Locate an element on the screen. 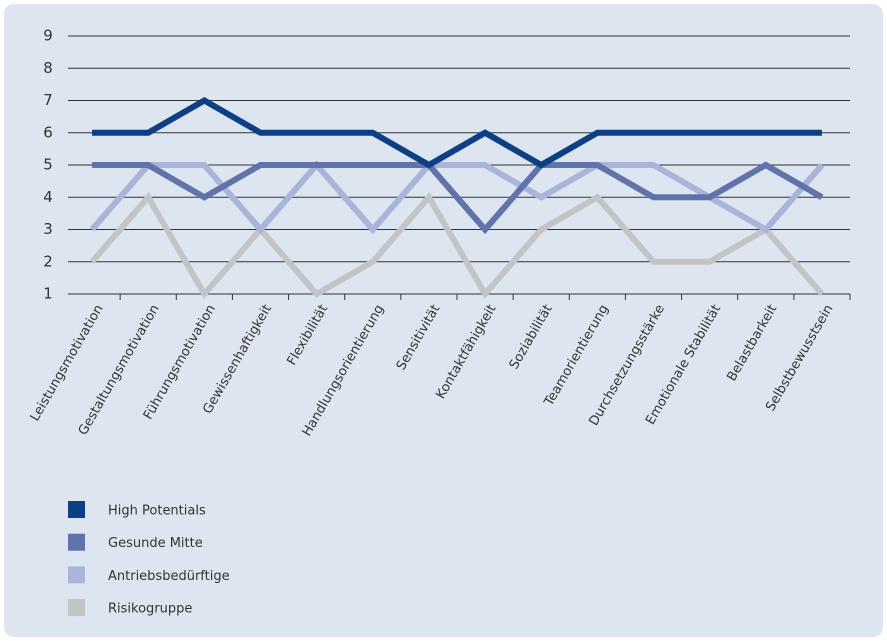 This screenshot has width=887, height=641. y-tick-label: 3 is located at coordinates (48, 229).